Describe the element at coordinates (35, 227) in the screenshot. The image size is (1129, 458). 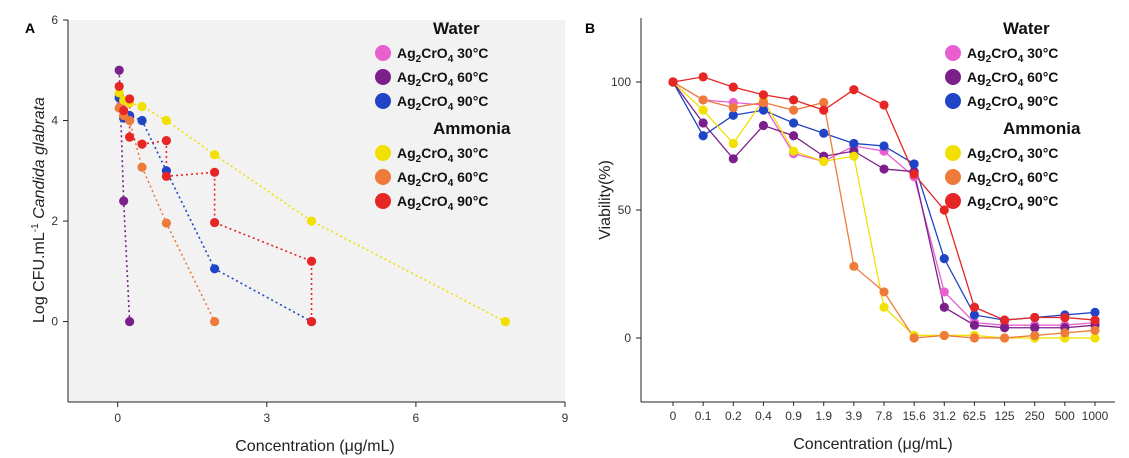
I see `panel-a-y-axis-title-sup: -1` at that location.